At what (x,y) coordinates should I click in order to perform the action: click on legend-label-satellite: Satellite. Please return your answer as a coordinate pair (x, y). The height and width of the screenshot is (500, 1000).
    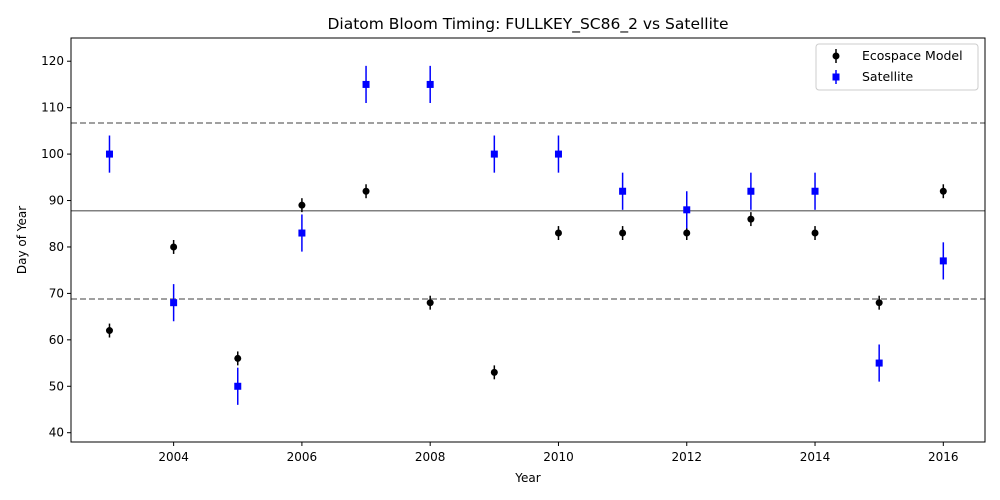
    Looking at the image, I should click on (888, 76).